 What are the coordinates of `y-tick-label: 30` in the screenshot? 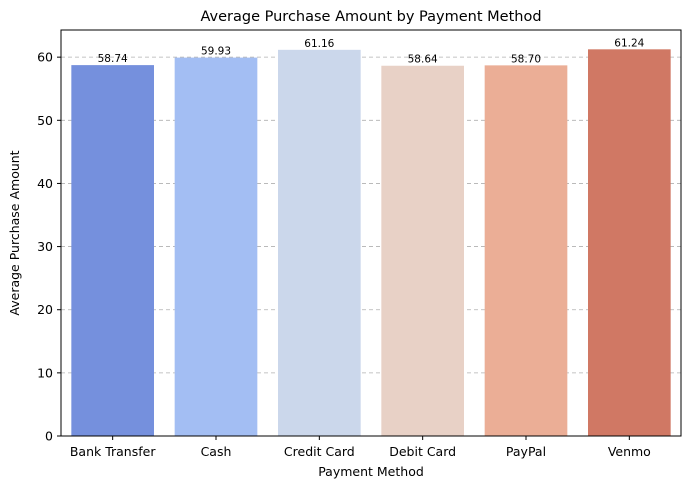 It's located at (45, 246).